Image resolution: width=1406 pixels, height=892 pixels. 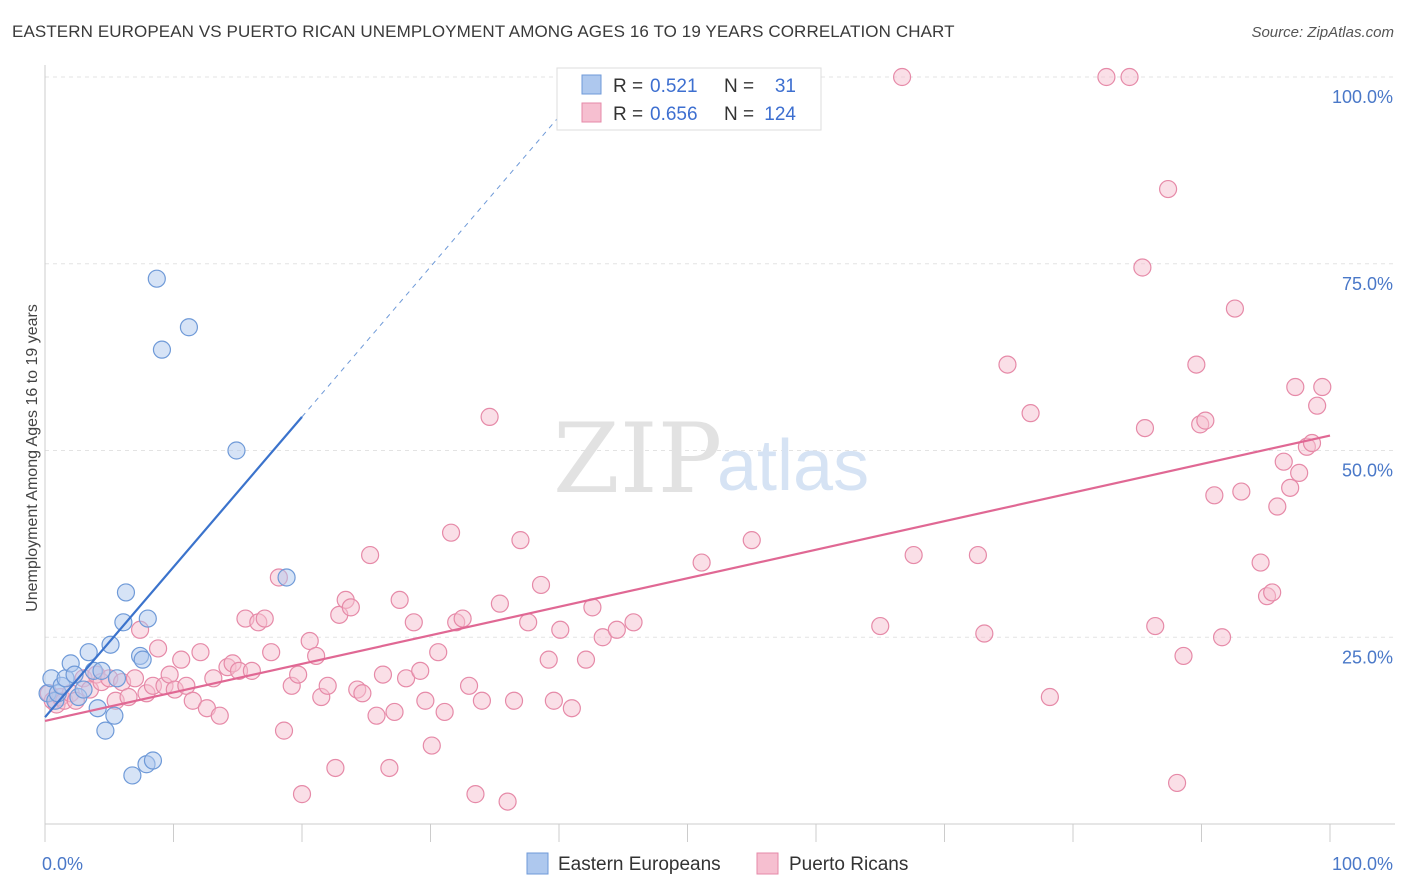 I want to click on legend-r-label: R =, so click(x=628, y=114).